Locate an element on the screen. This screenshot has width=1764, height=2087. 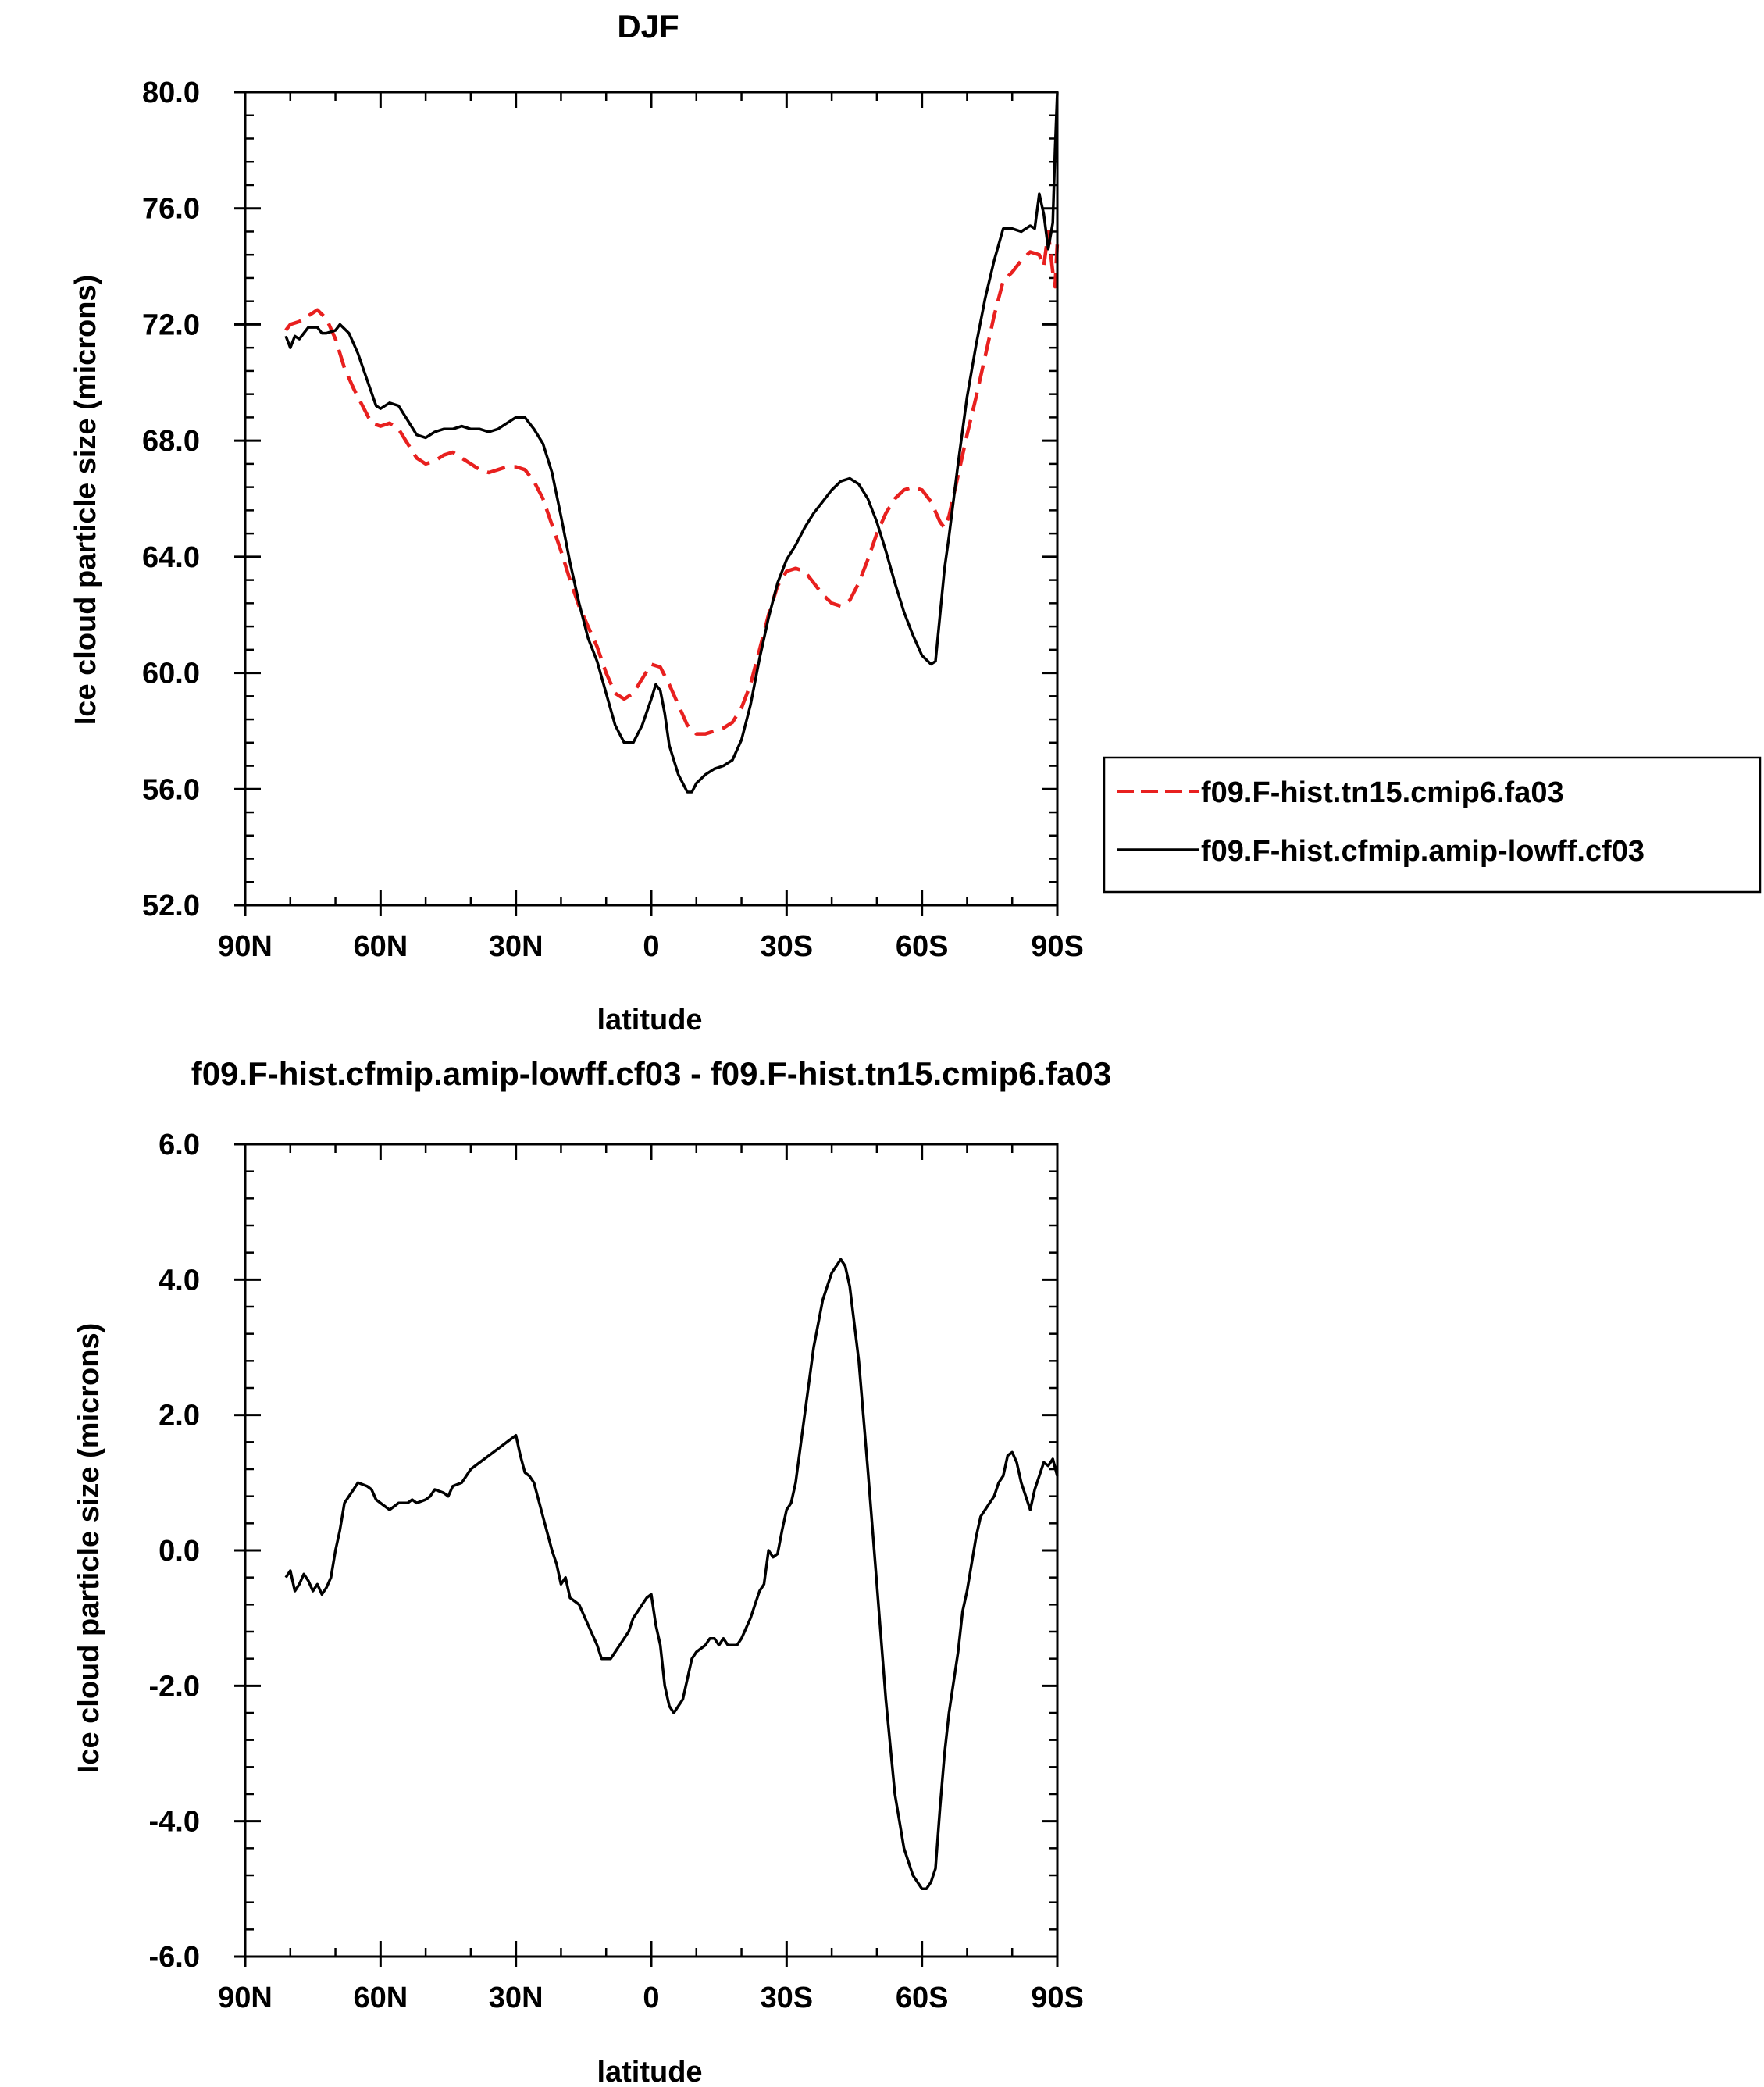
y-tick-label: 4.0 is located at coordinates (179, 1280).